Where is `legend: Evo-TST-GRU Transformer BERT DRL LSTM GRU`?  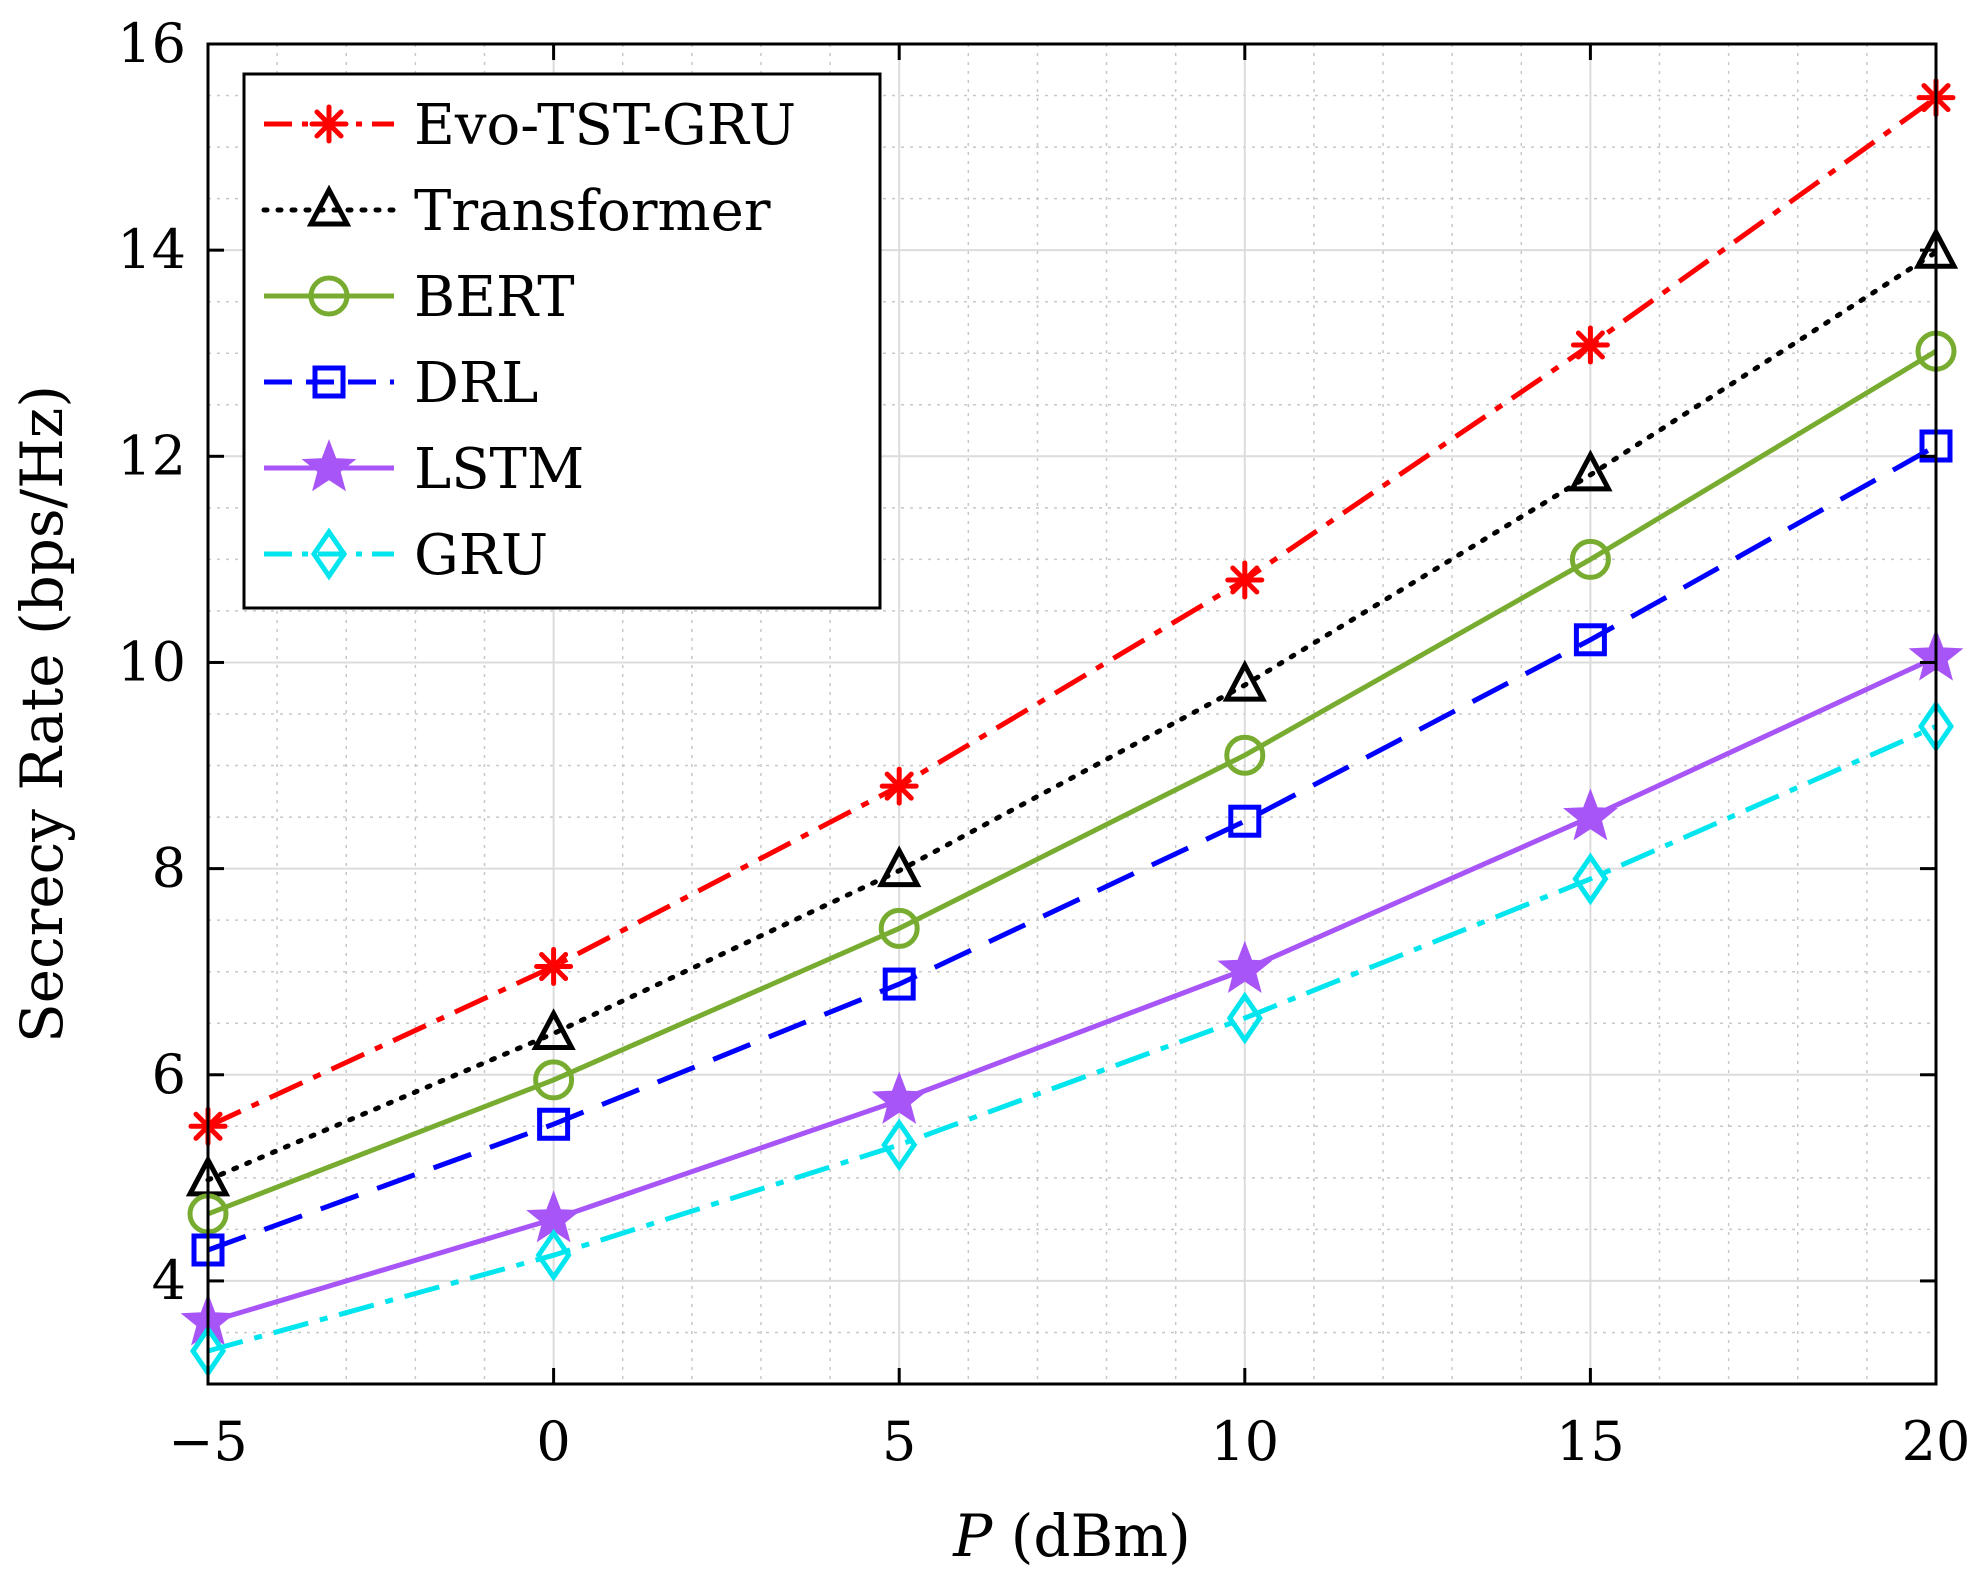
legend: Evo-TST-GRU Transformer BERT DRL LSTM GRU is located at coordinates (562, 341).